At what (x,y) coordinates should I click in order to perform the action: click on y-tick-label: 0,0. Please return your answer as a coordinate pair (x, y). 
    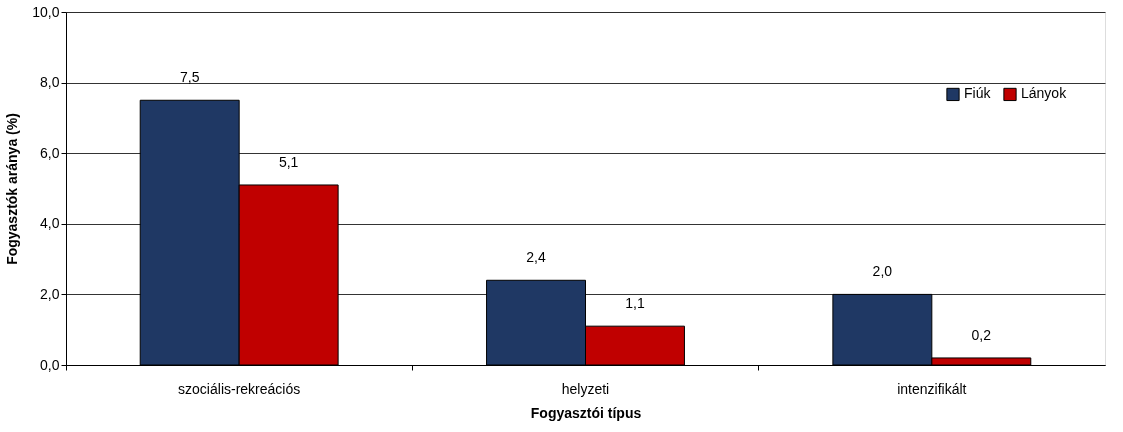
    Looking at the image, I should click on (50, 364).